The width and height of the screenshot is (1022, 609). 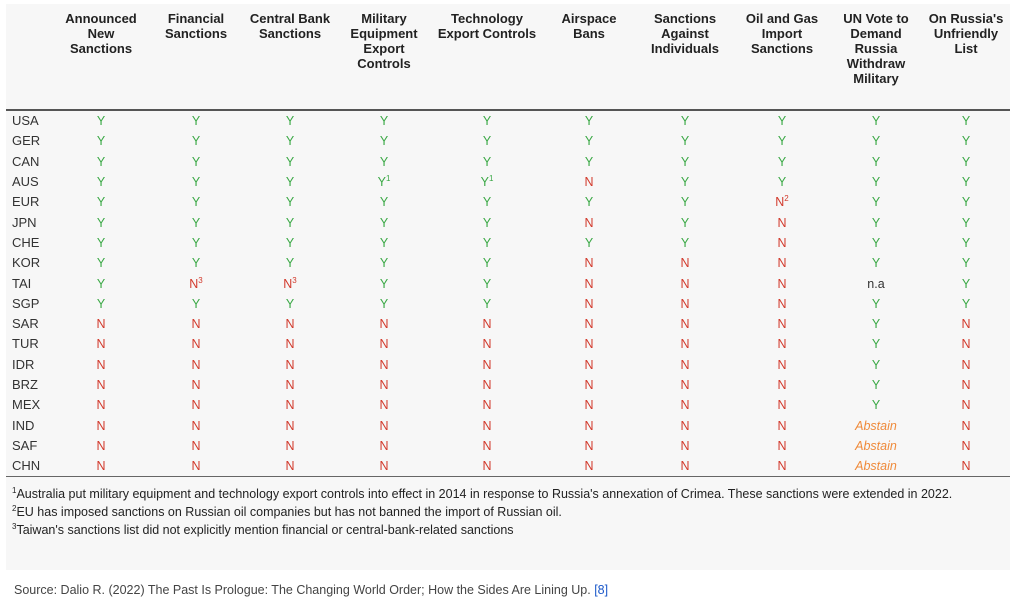 What do you see at coordinates (25, 121) in the screenshot?
I see `country-cell: USA` at bounding box center [25, 121].